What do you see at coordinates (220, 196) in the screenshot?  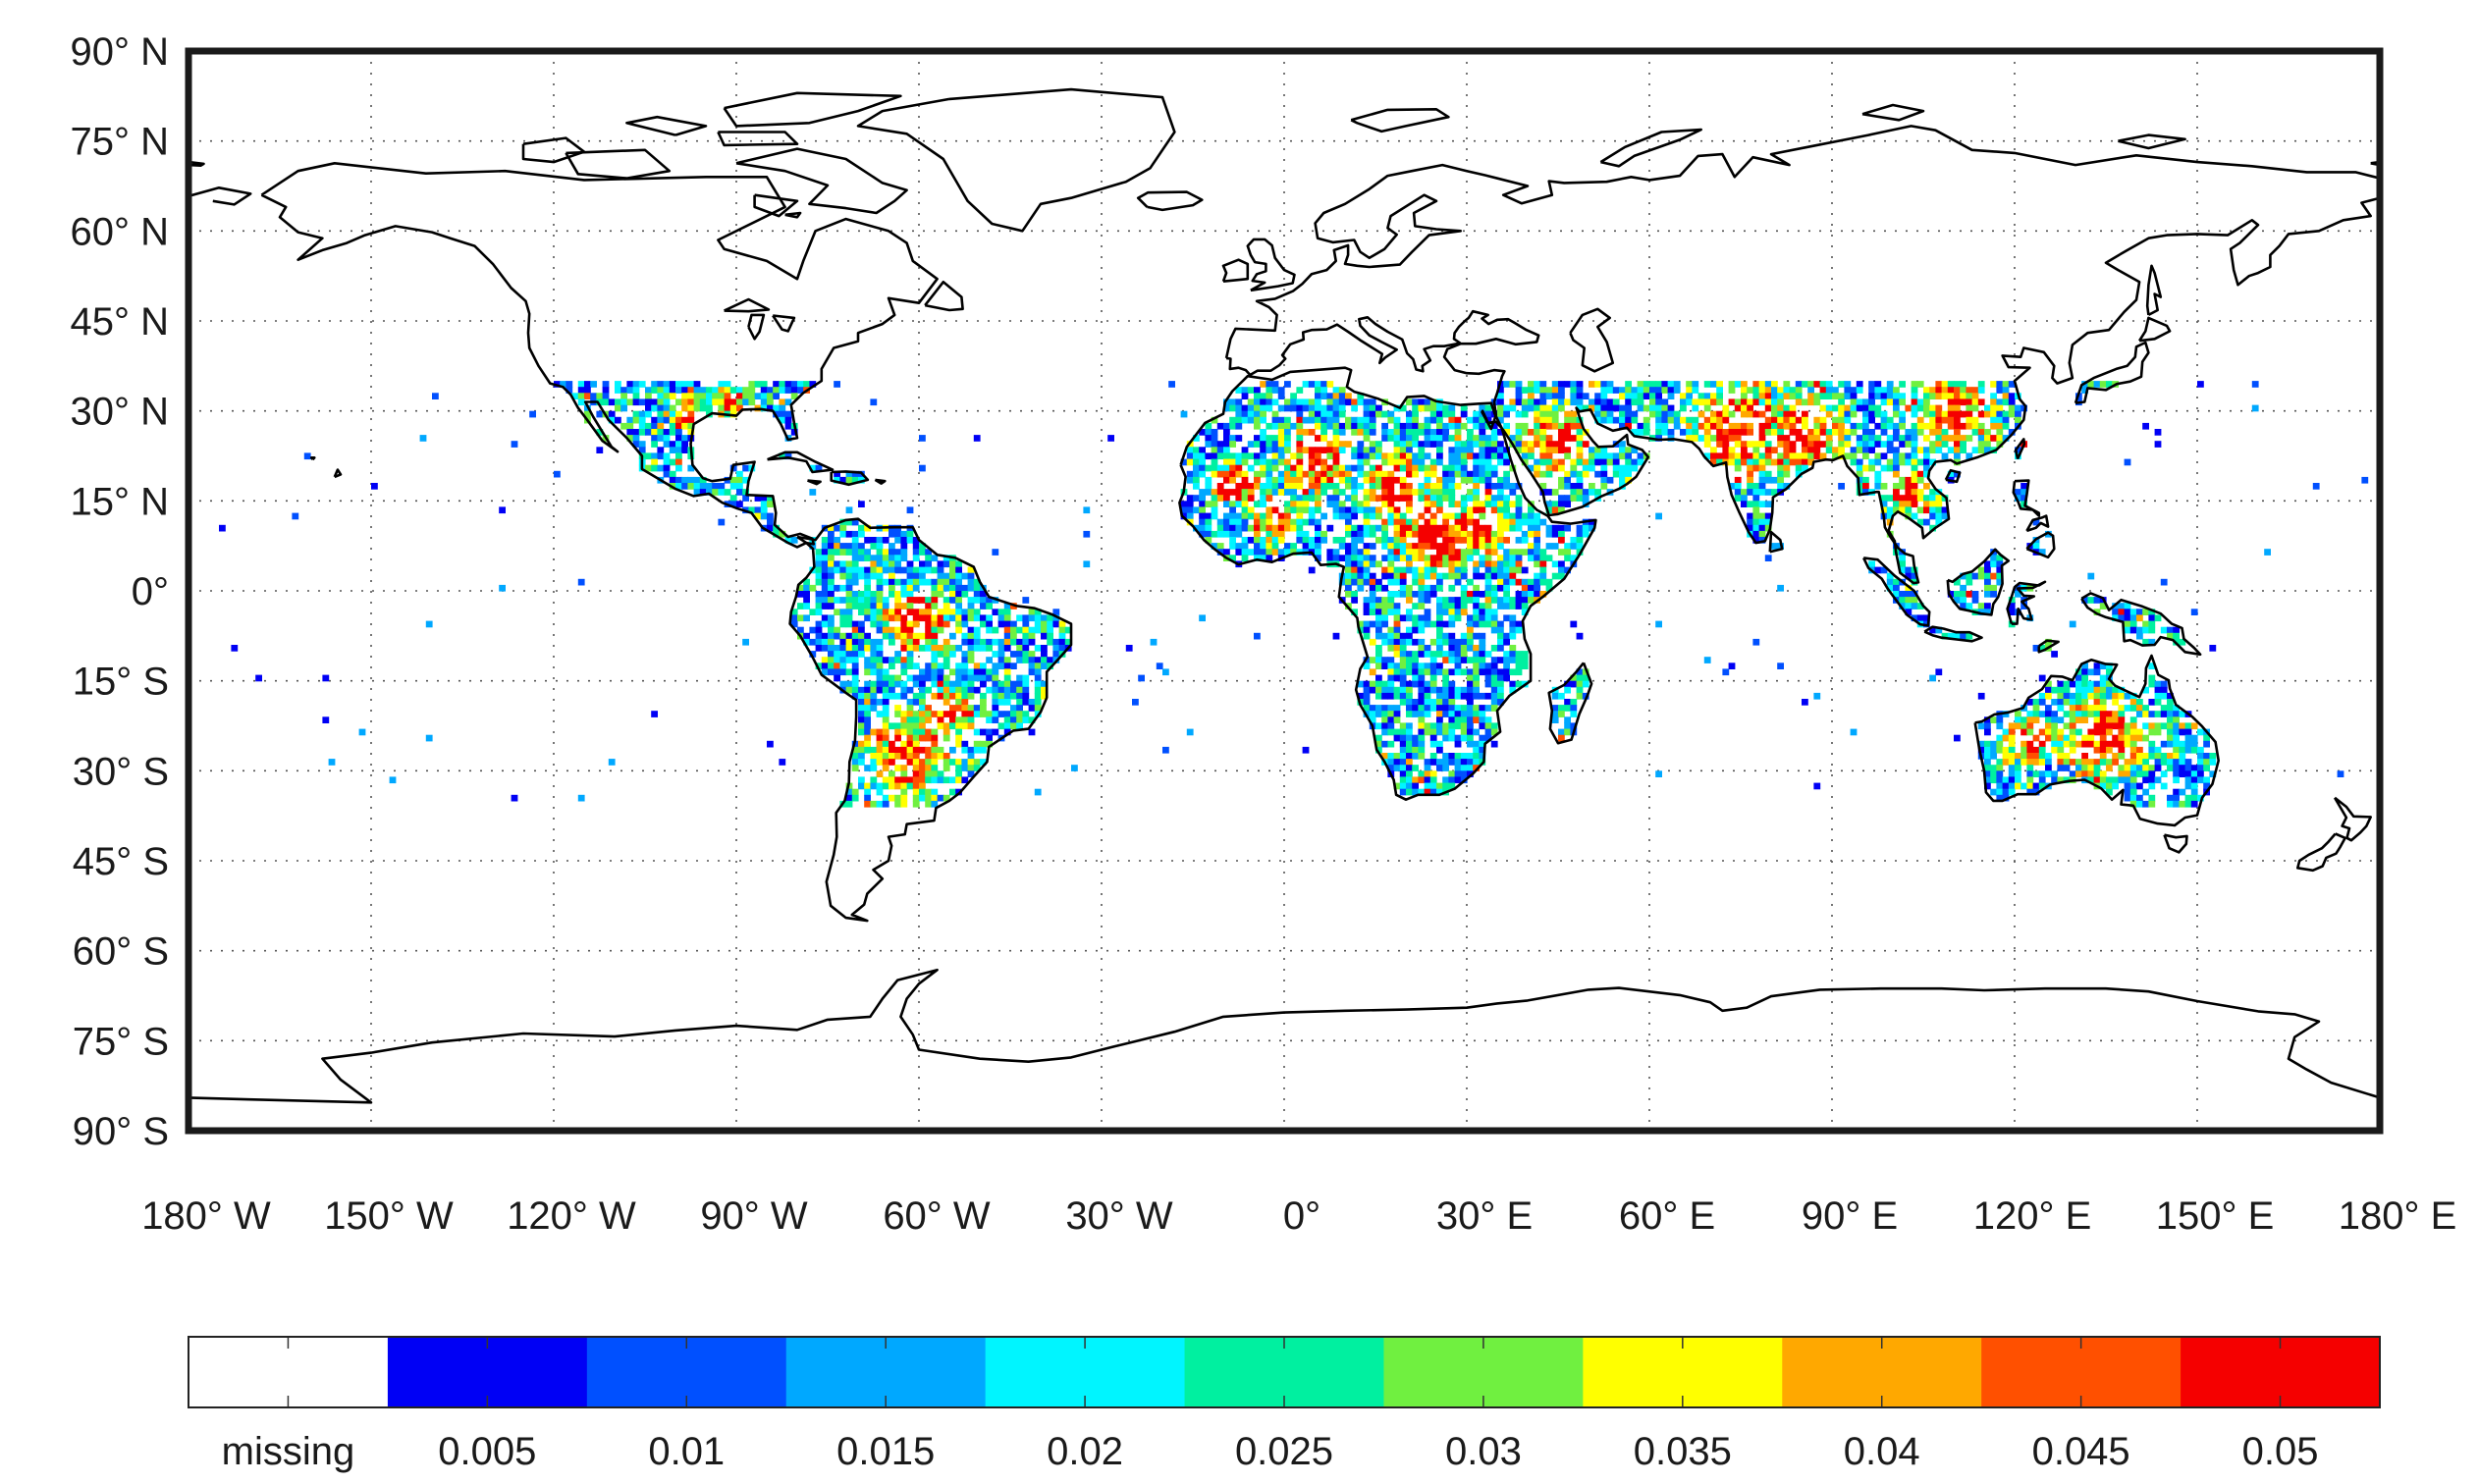 I see `coastline` at bounding box center [220, 196].